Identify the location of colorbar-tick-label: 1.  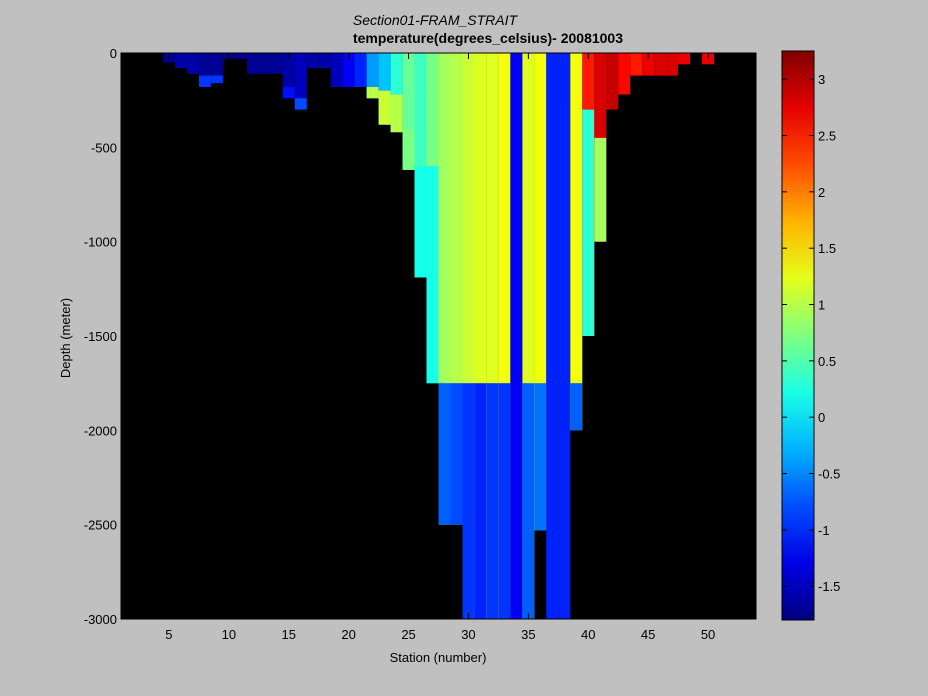
(821, 305).